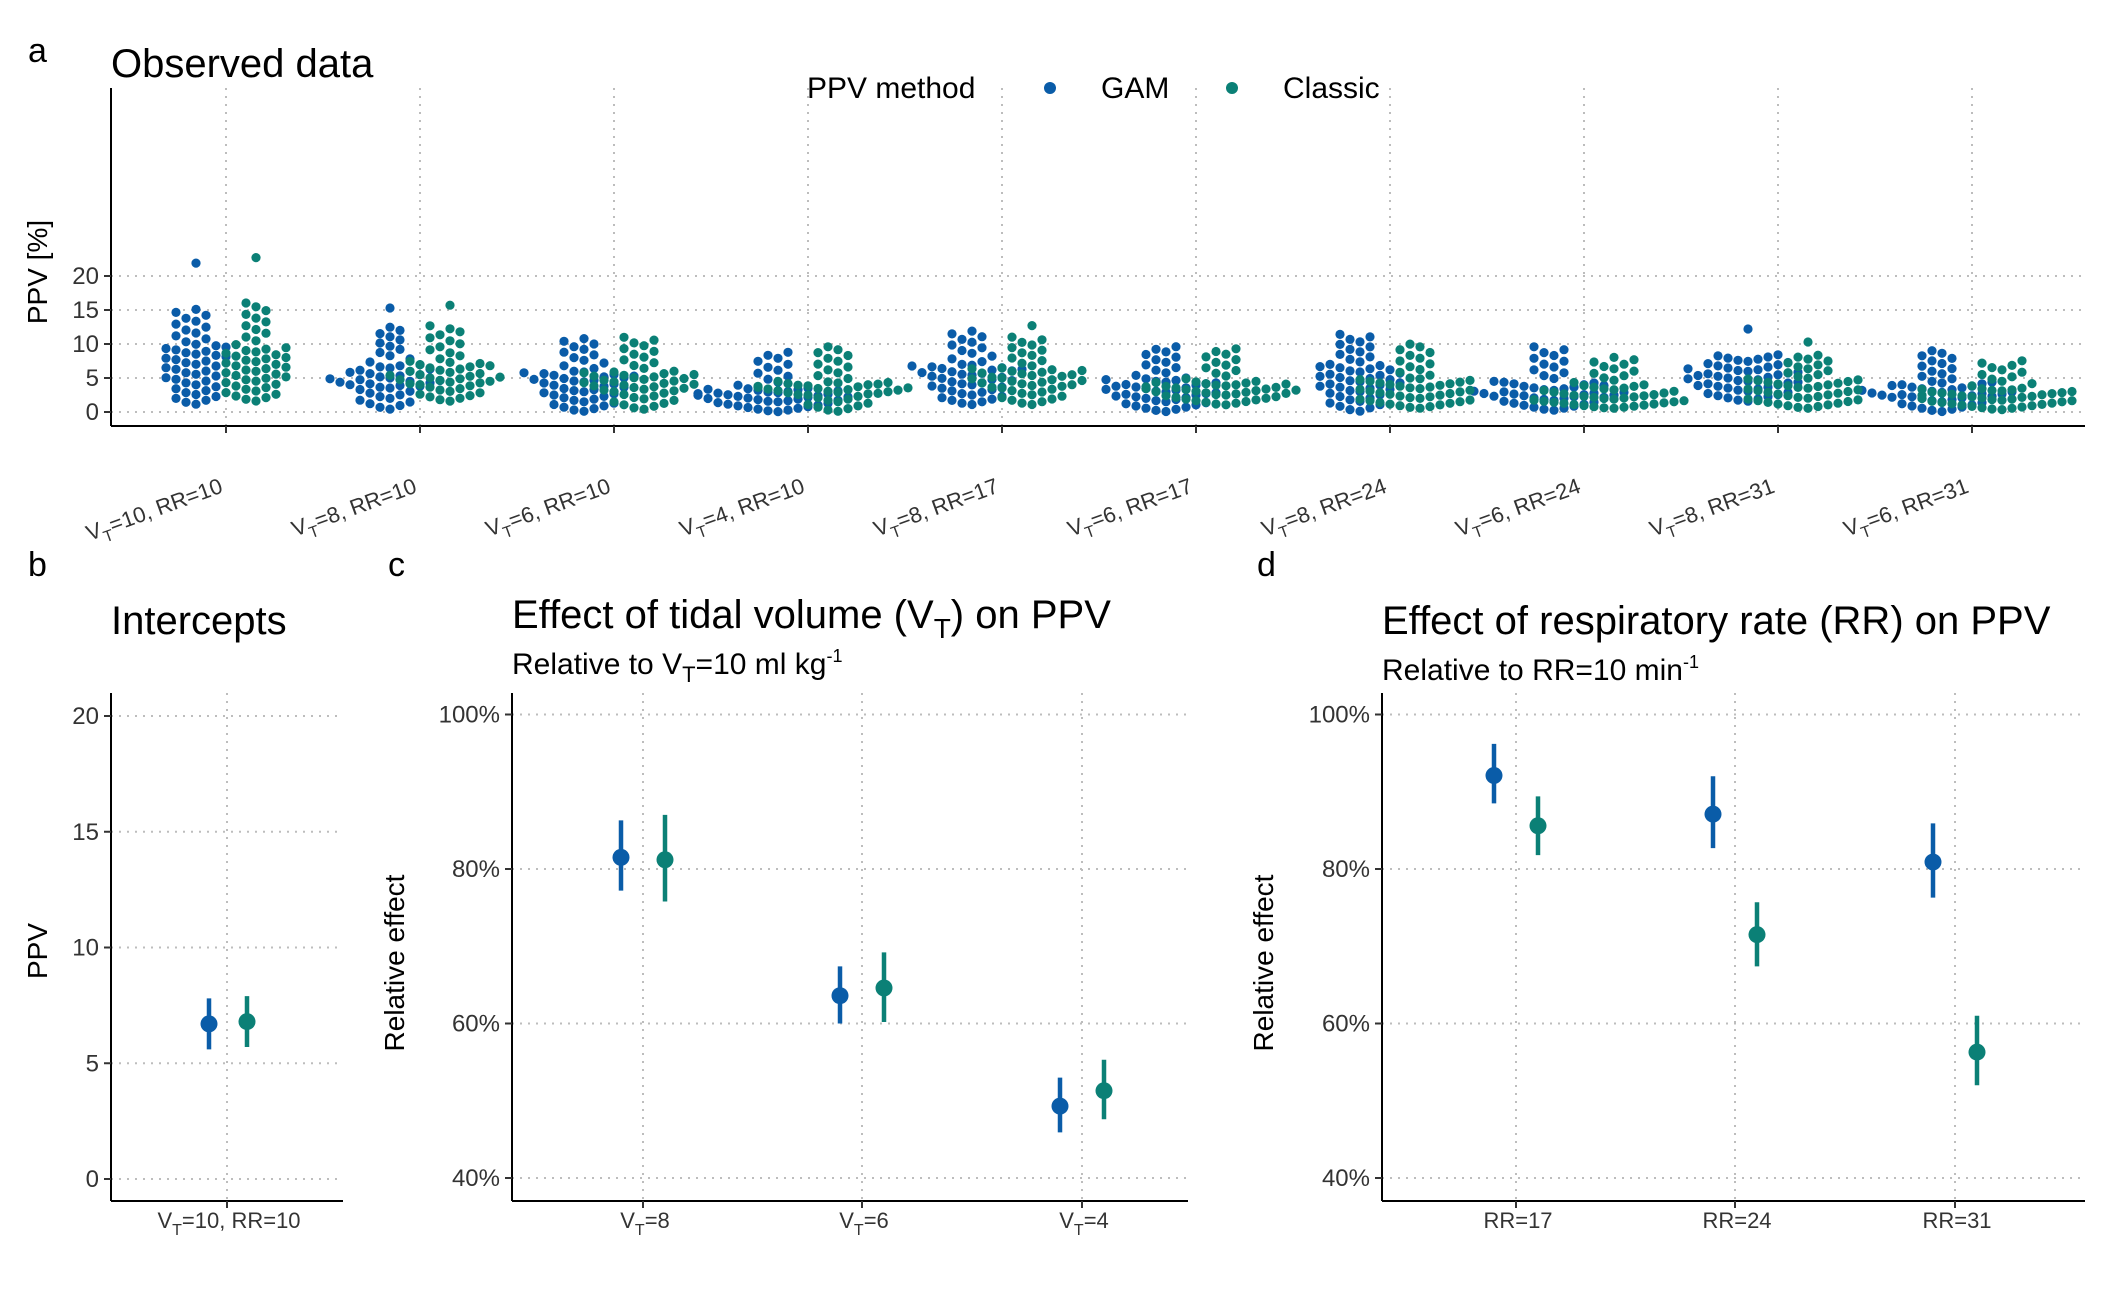 The height and width of the screenshot is (1299, 2125). Describe the element at coordinates (1266, 565) in the screenshot. I see `panel-d-letter: d` at that location.